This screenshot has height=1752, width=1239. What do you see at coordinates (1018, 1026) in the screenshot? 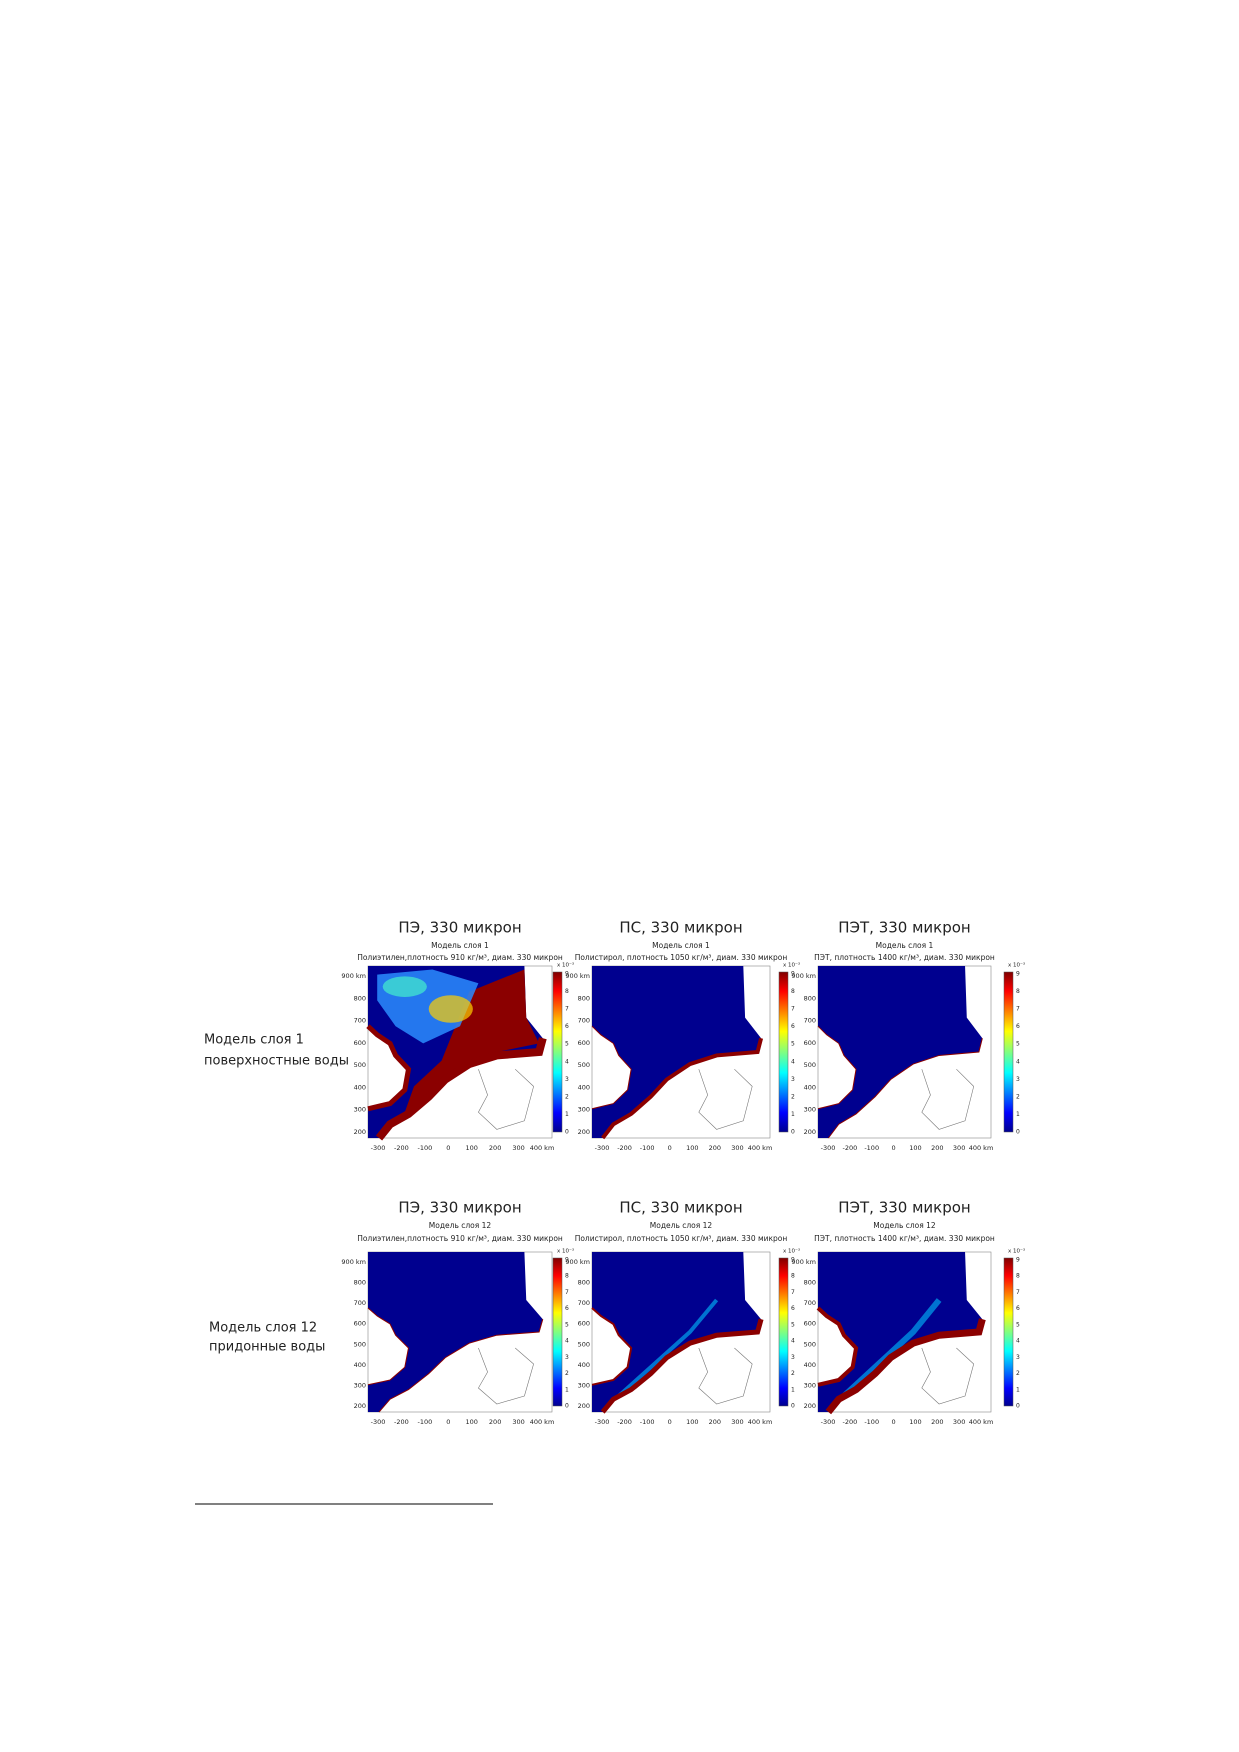
I see `colorbar-tick-label: 6` at bounding box center [1018, 1026].